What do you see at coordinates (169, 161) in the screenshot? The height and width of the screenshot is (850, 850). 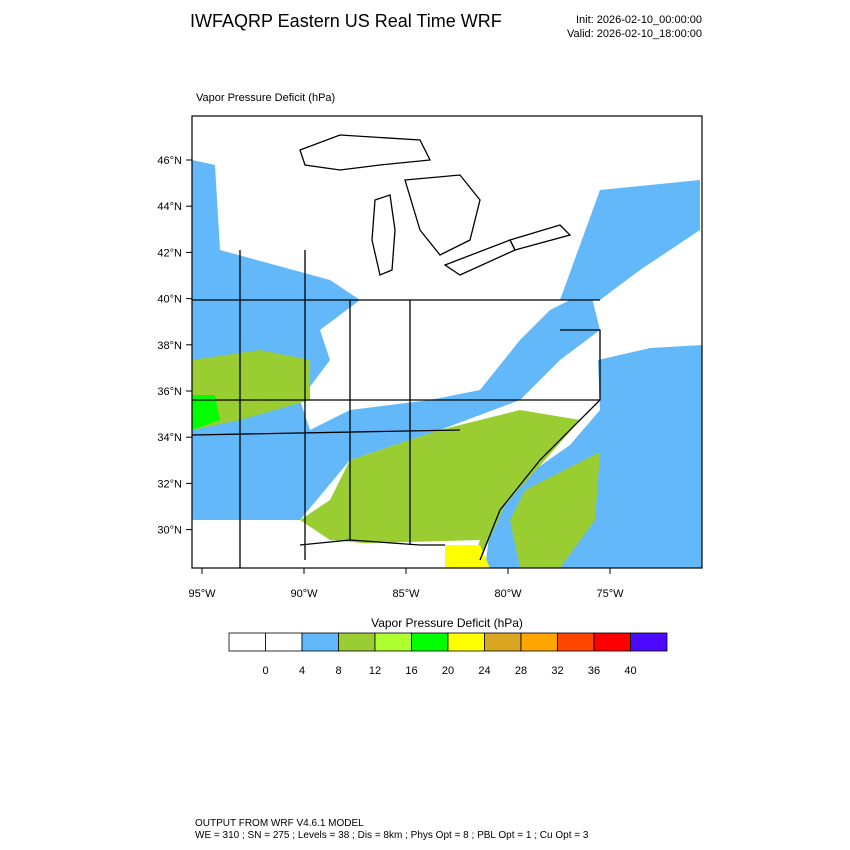 I see `lat-label: 46°N` at bounding box center [169, 161].